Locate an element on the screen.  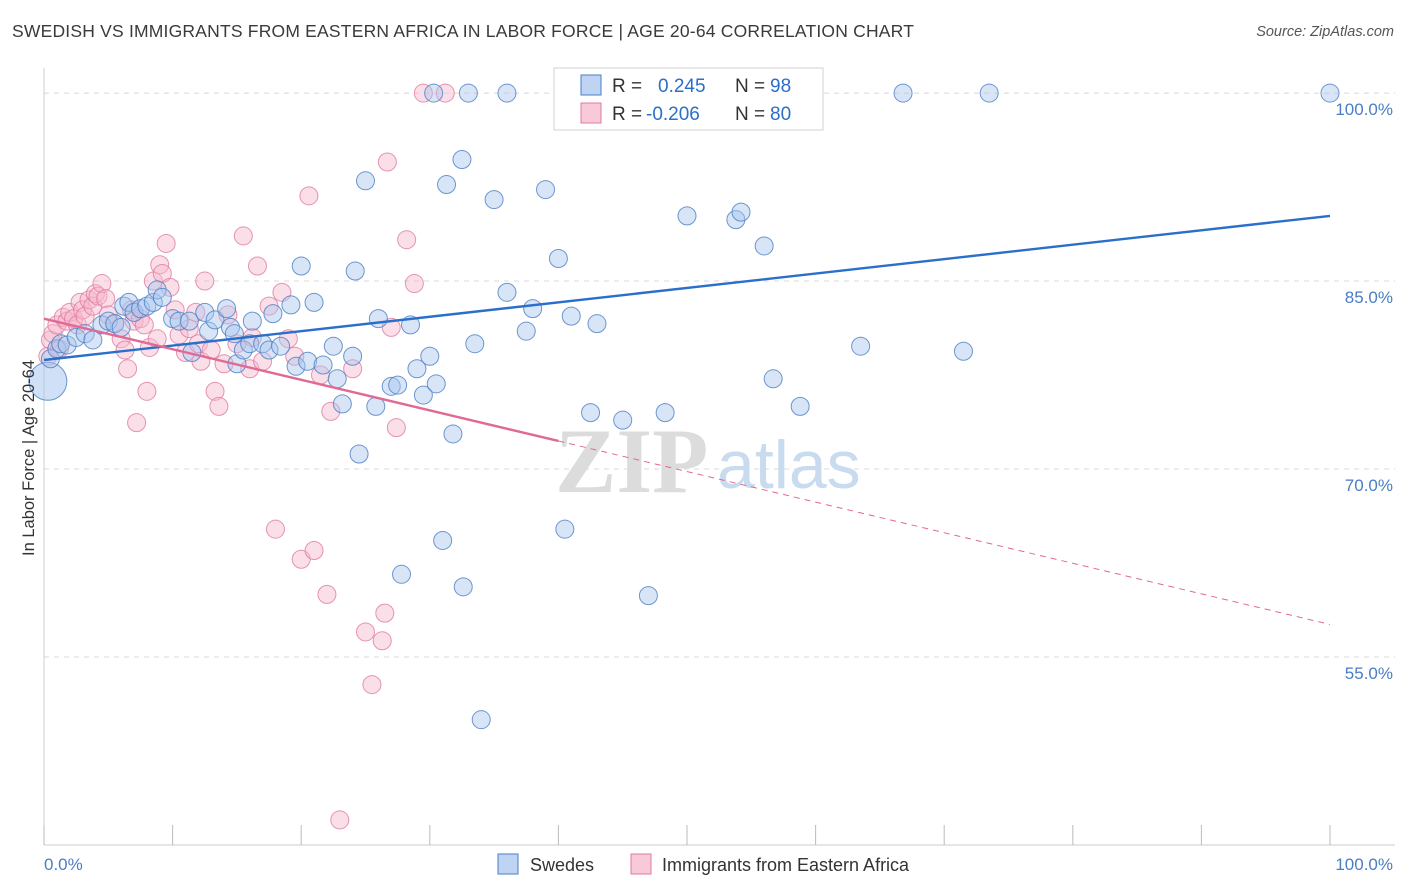
watermark: ZIP atlas is located at coordinates (708, 461).